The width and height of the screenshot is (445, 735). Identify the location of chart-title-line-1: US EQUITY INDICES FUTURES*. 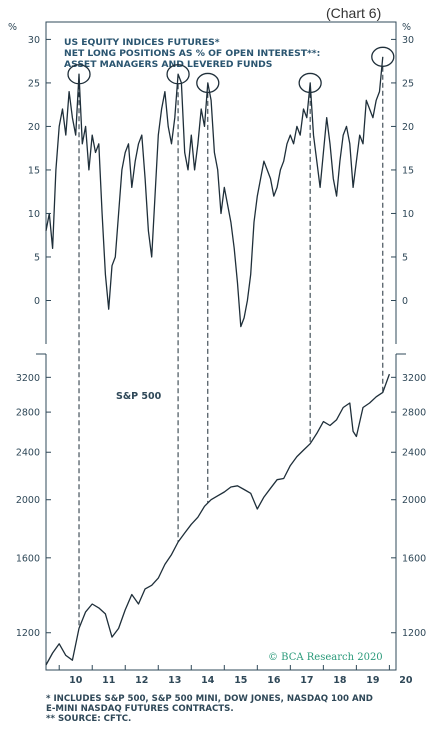
(142, 42).